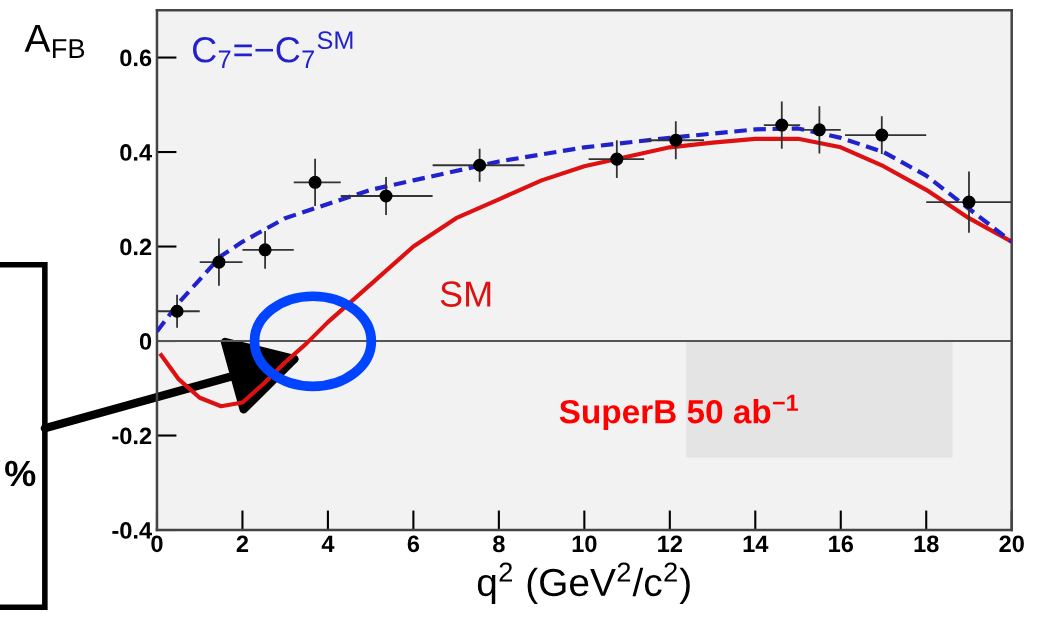 The height and width of the screenshot is (644, 1043). I want to click on x-tick-label: 16, so click(841, 544).